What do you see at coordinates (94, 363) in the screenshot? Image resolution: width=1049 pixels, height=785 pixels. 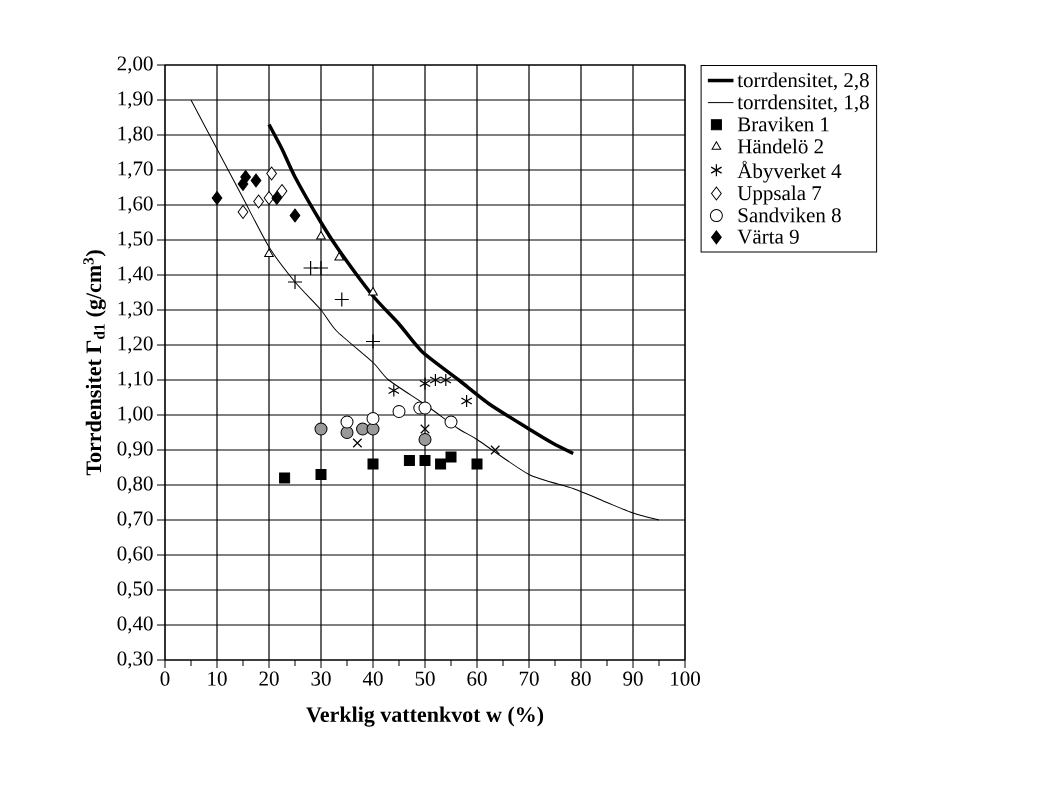 I see `y-axis-title: Torrdensitet Γ$_{d1}$ (g/cm$^{3}$)` at bounding box center [94, 363].